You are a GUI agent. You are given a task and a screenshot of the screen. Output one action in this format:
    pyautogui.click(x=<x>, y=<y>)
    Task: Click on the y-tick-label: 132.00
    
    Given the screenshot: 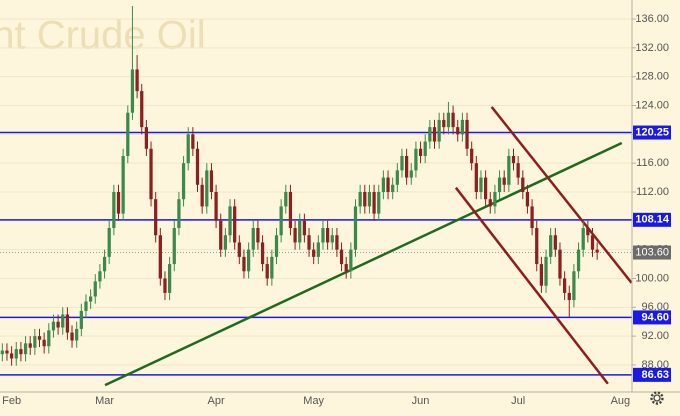 What is the action you would take?
    pyautogui.click(x=652, y=48)
    